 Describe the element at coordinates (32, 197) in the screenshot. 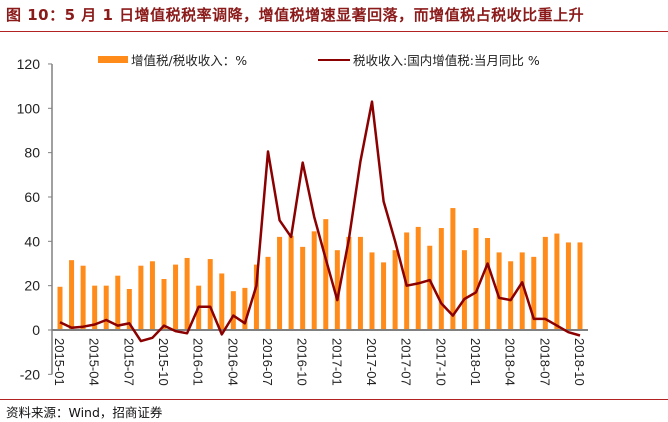

I see `y-tick-label: 60` at that location.